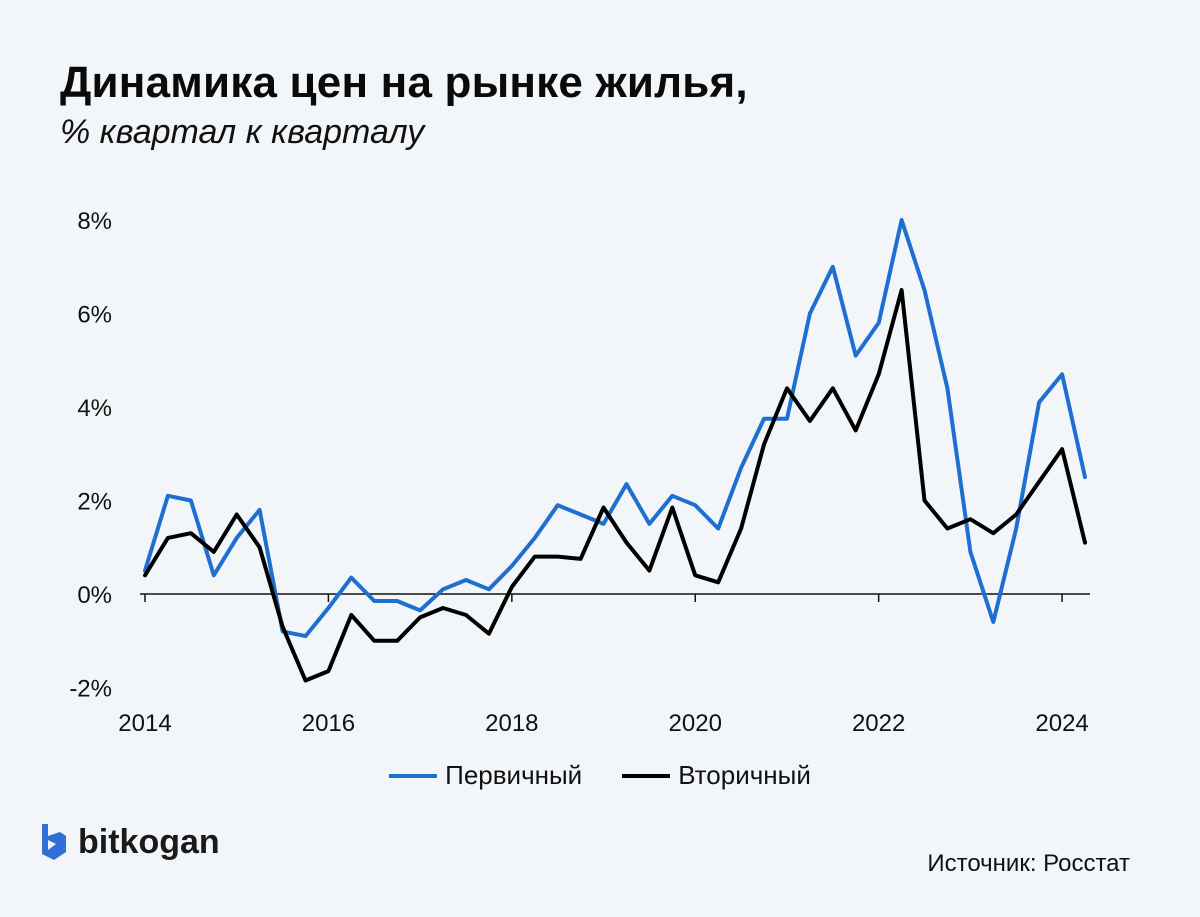  What do you see at coordinates (600, 775) in the screenshot?
I see `legend: Первичный Вторичный` at bounding box center [600, 775].